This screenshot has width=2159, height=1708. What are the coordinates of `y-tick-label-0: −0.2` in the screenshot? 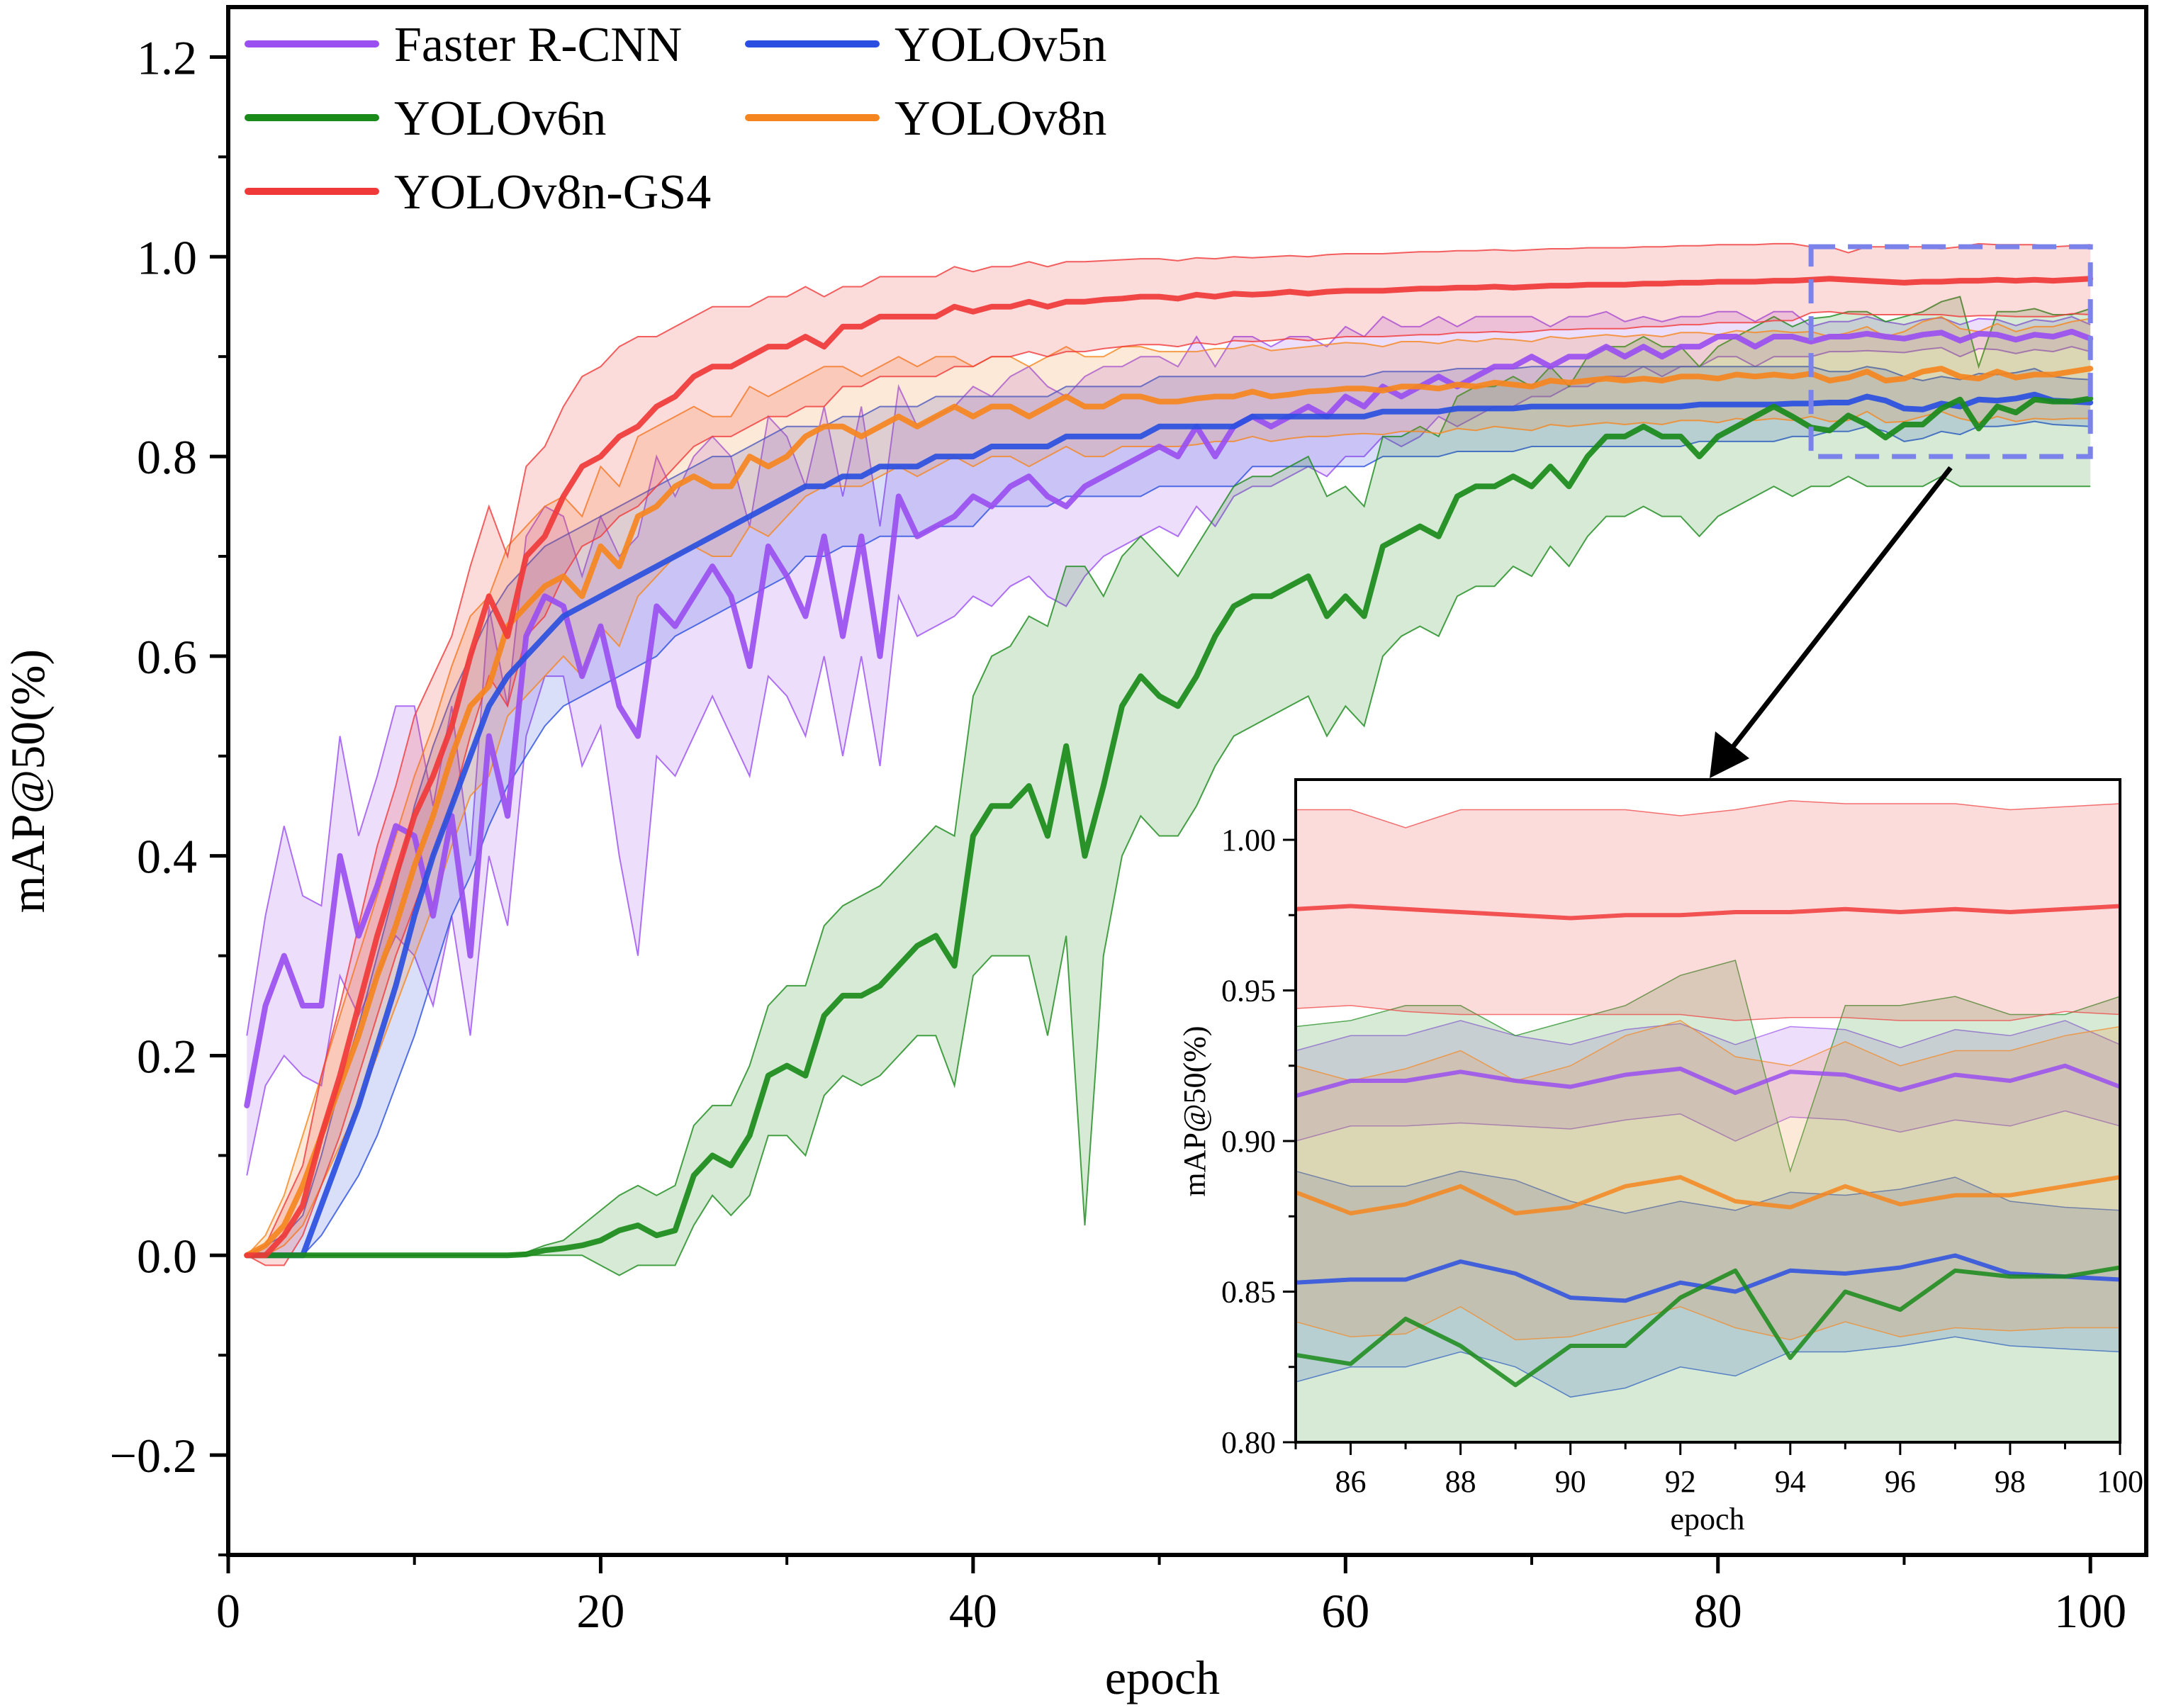 It's located at (153, 1456).